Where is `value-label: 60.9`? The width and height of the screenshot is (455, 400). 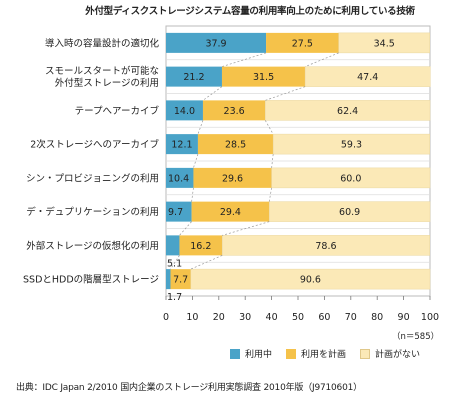
value-label: 60.9 is located at coordinates (349, 212).